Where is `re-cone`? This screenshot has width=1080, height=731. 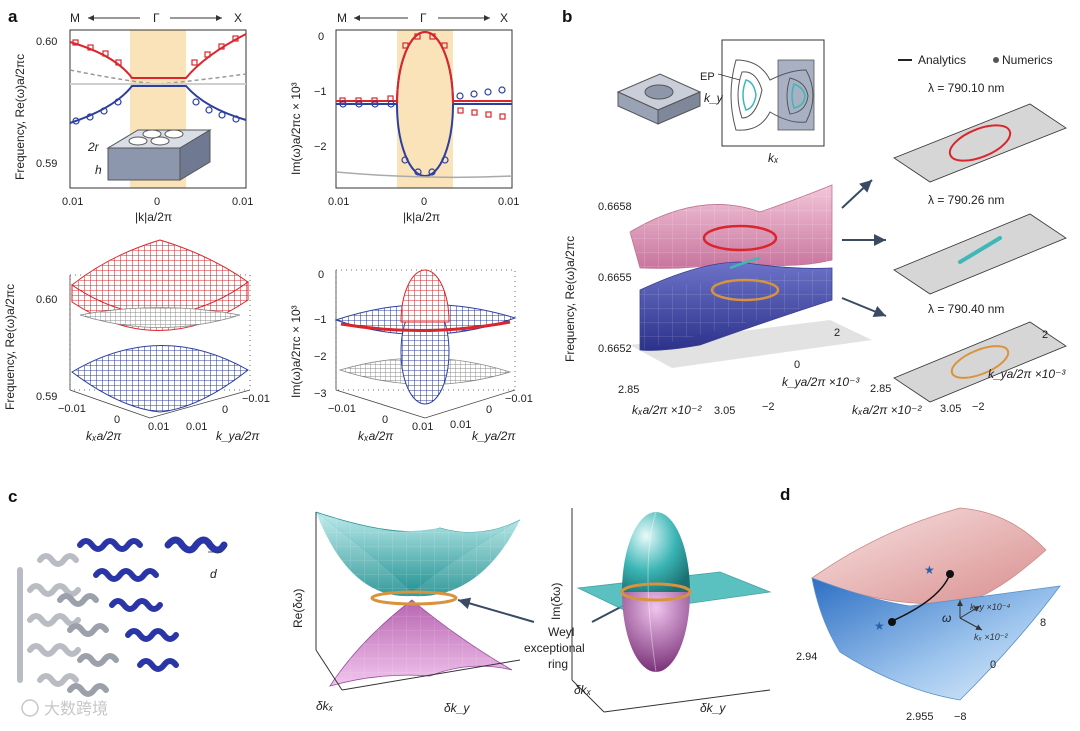
re-cone is located at coordinates (418, 601).